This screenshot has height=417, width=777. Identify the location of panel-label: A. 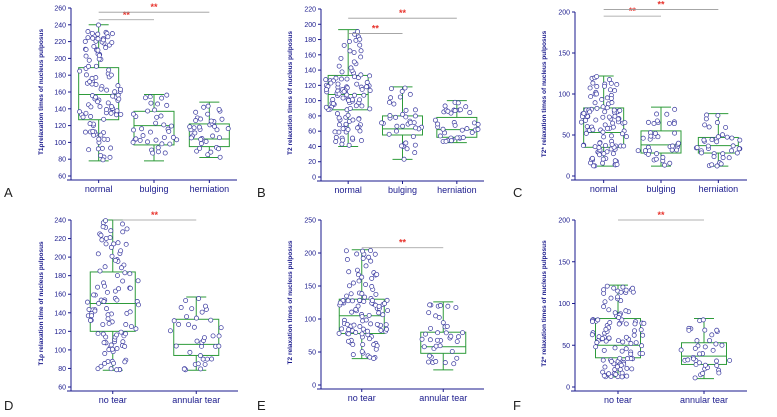
(8, 192).